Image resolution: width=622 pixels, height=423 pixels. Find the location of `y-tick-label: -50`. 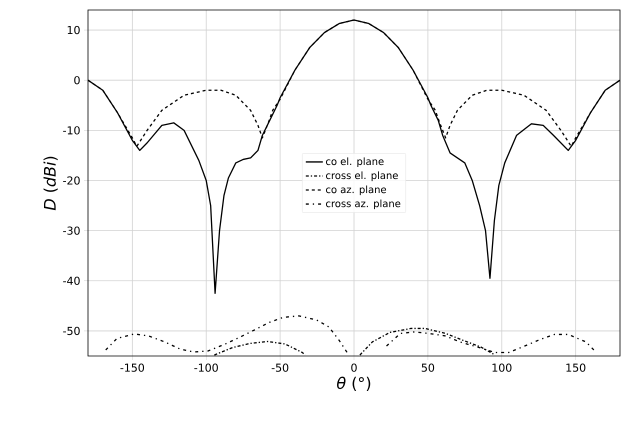

y-tick-label: -50 is located at coordinates (71, 331).